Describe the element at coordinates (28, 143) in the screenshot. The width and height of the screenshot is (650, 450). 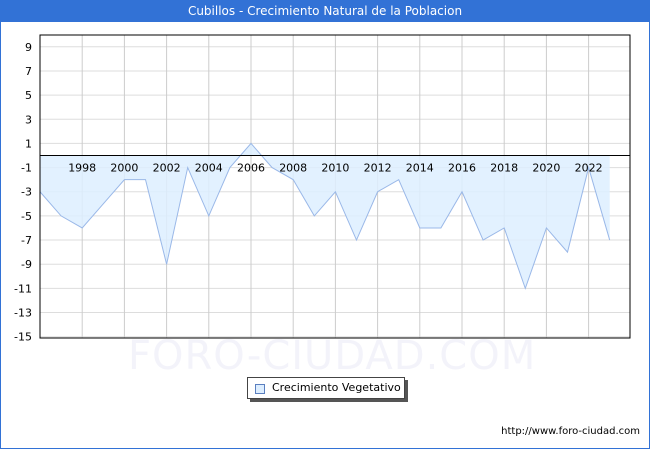
I see `y-tick-label: 1` at that location.